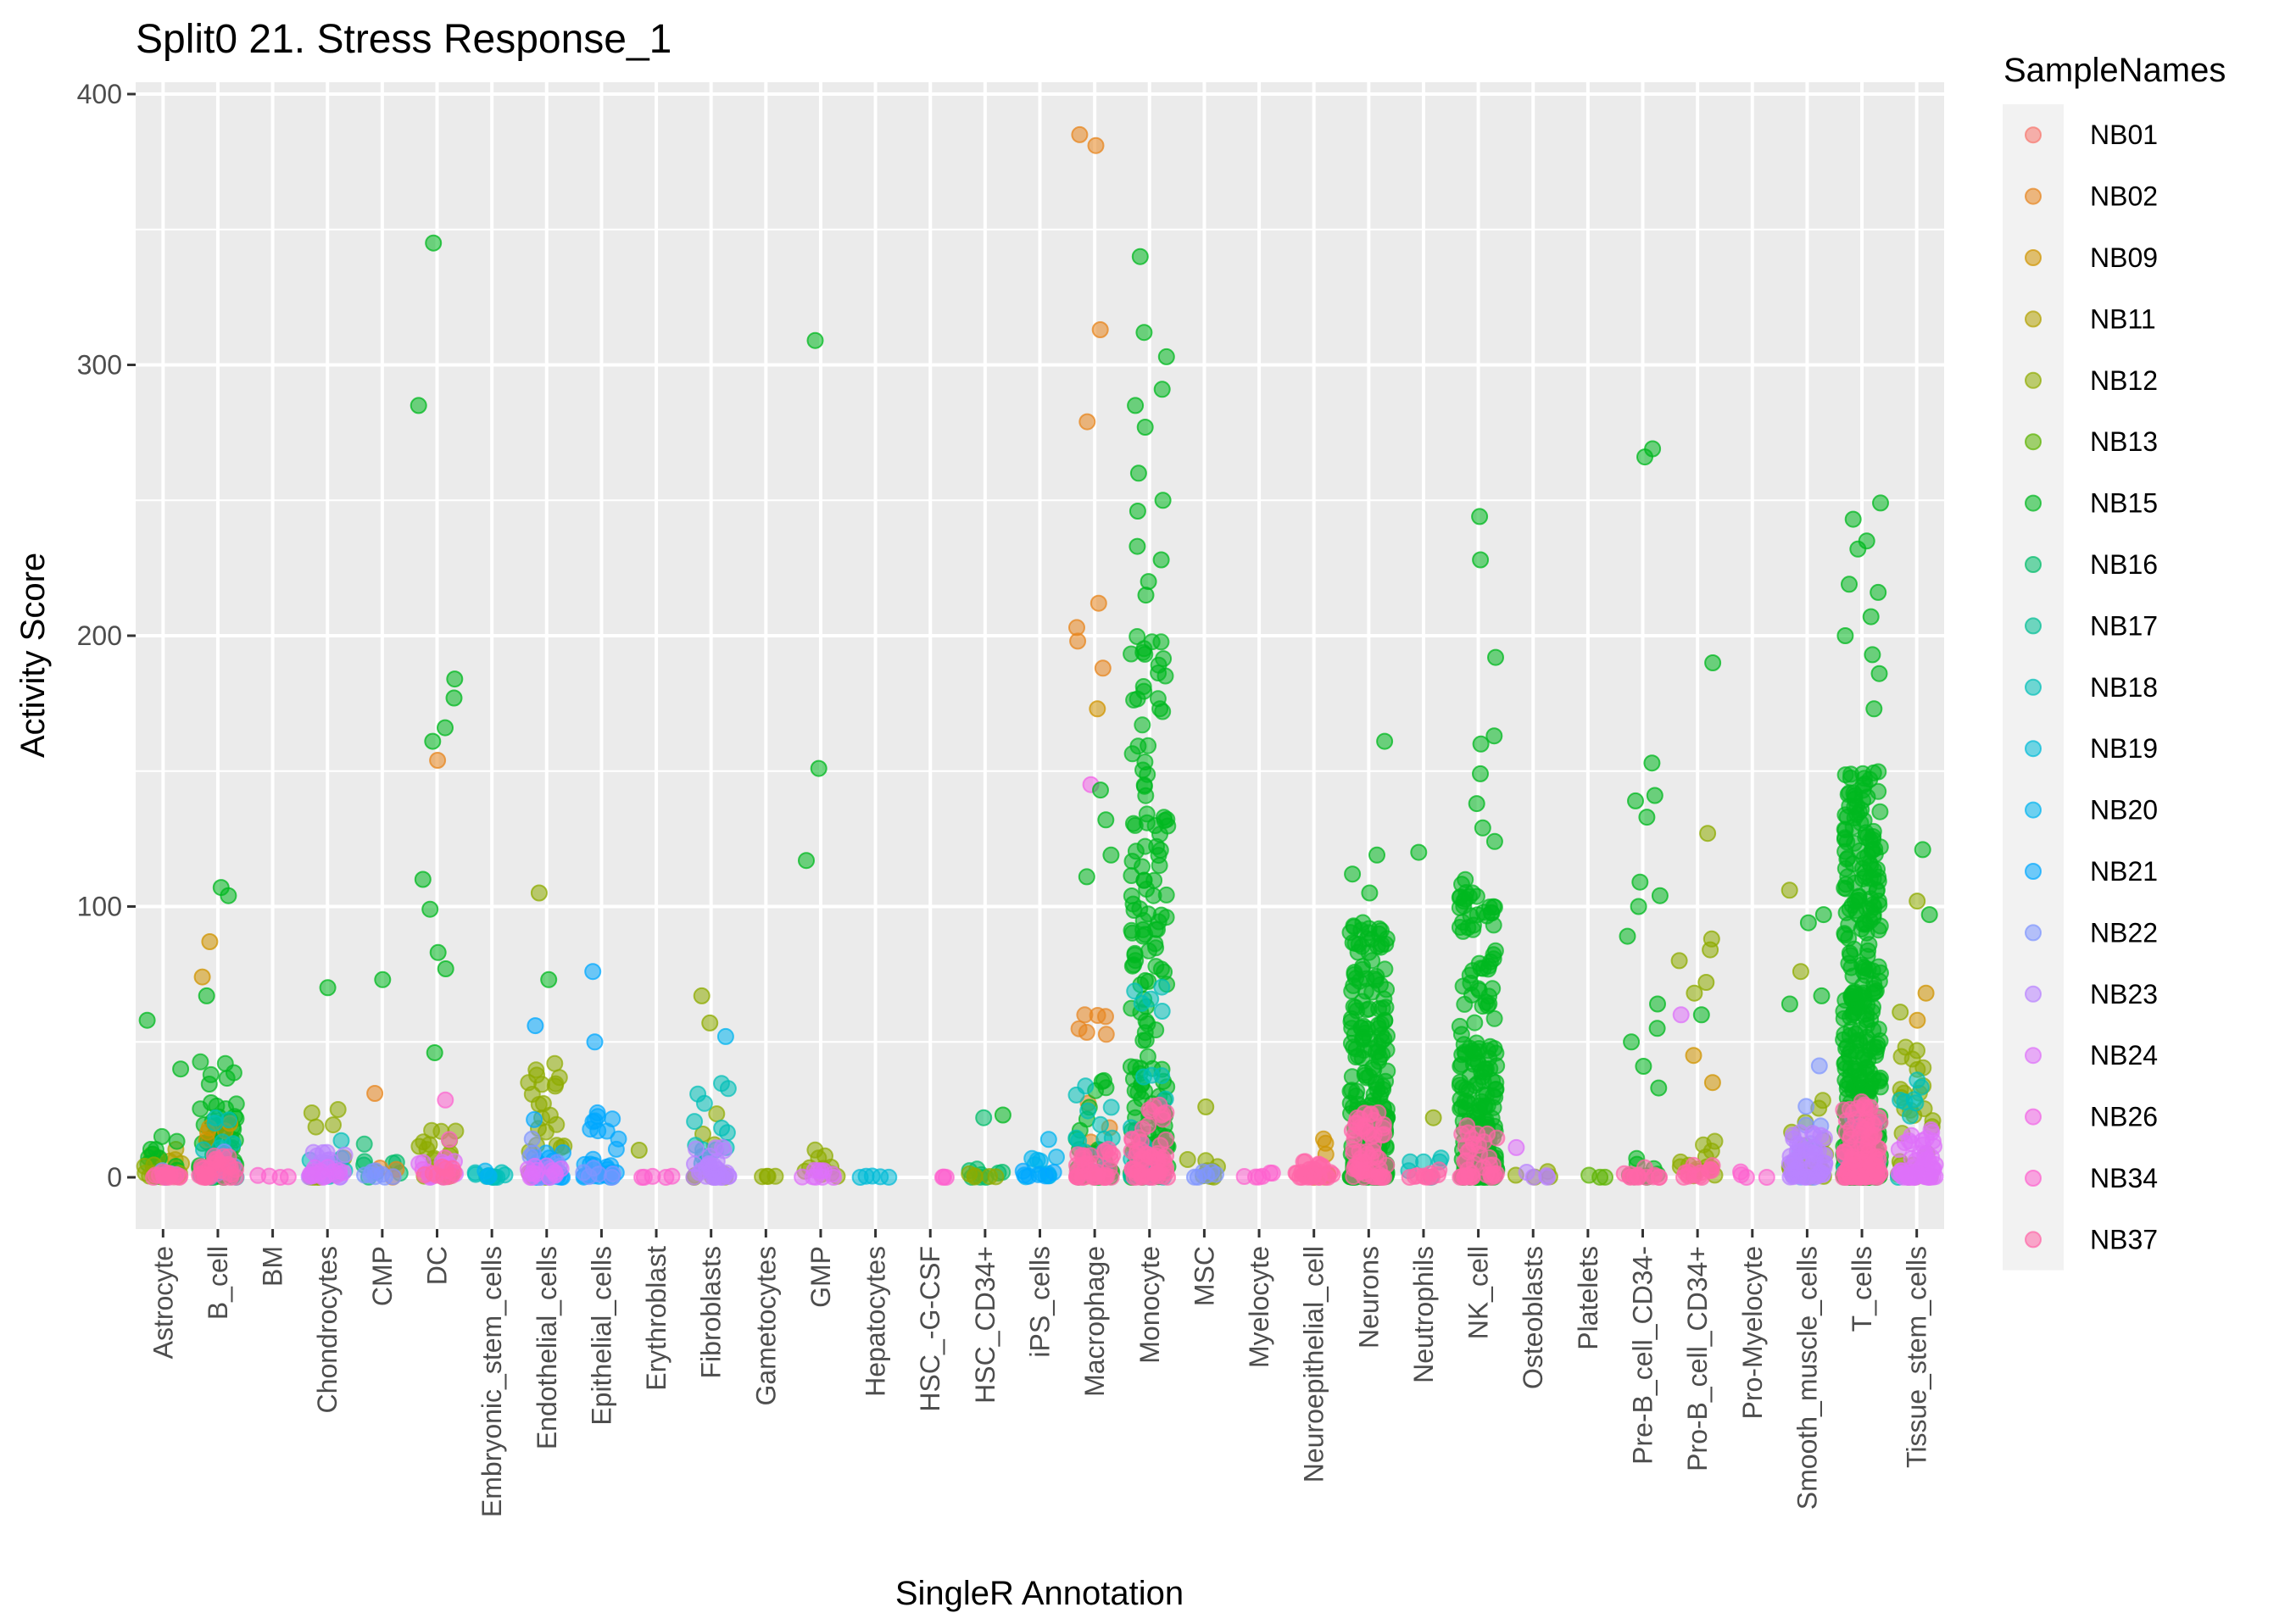 The image size is (2296, 1624). Describe the element at coordinates (985, 1325) in the screenshot. I see `x-tick-label: HSC_CD34+` at that location.